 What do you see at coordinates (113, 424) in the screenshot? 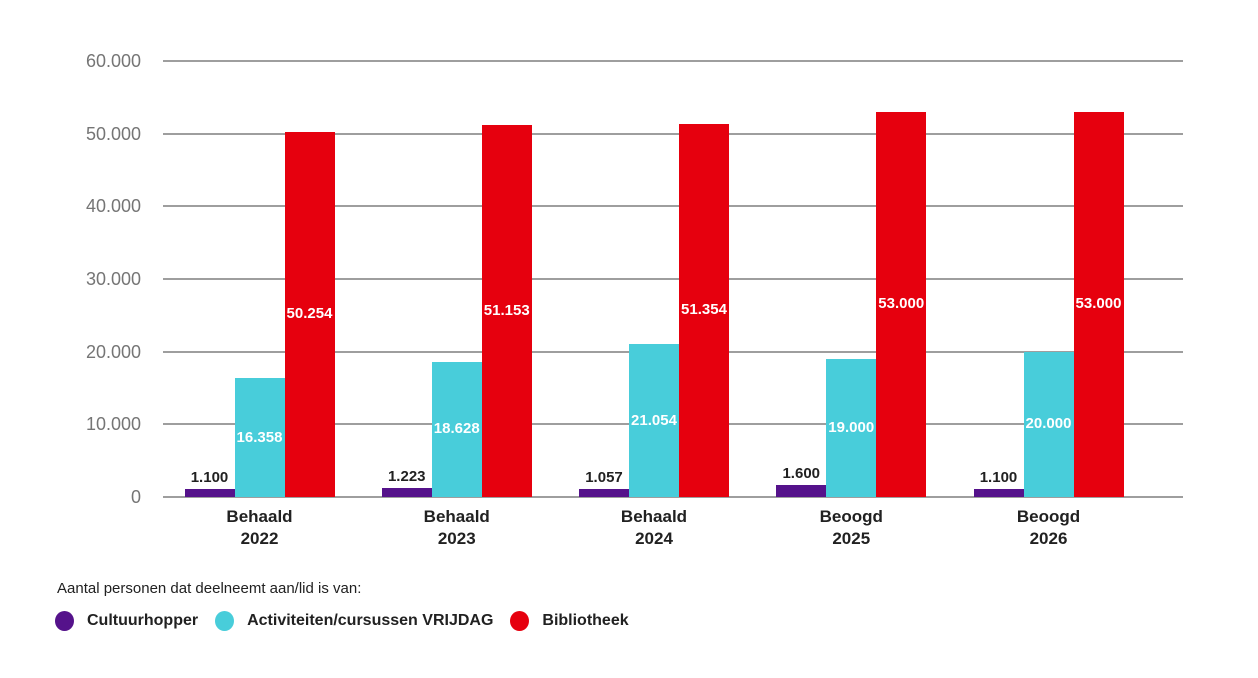
I see `y-axis-tick-label: 10.000` at bounding box center [113, 424].